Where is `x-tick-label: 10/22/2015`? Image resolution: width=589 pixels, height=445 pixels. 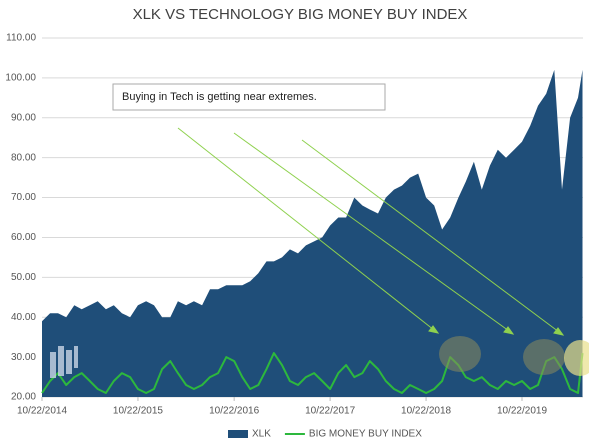
x-tick-label: 10/22/2015 is located at coordinates (138, 411).